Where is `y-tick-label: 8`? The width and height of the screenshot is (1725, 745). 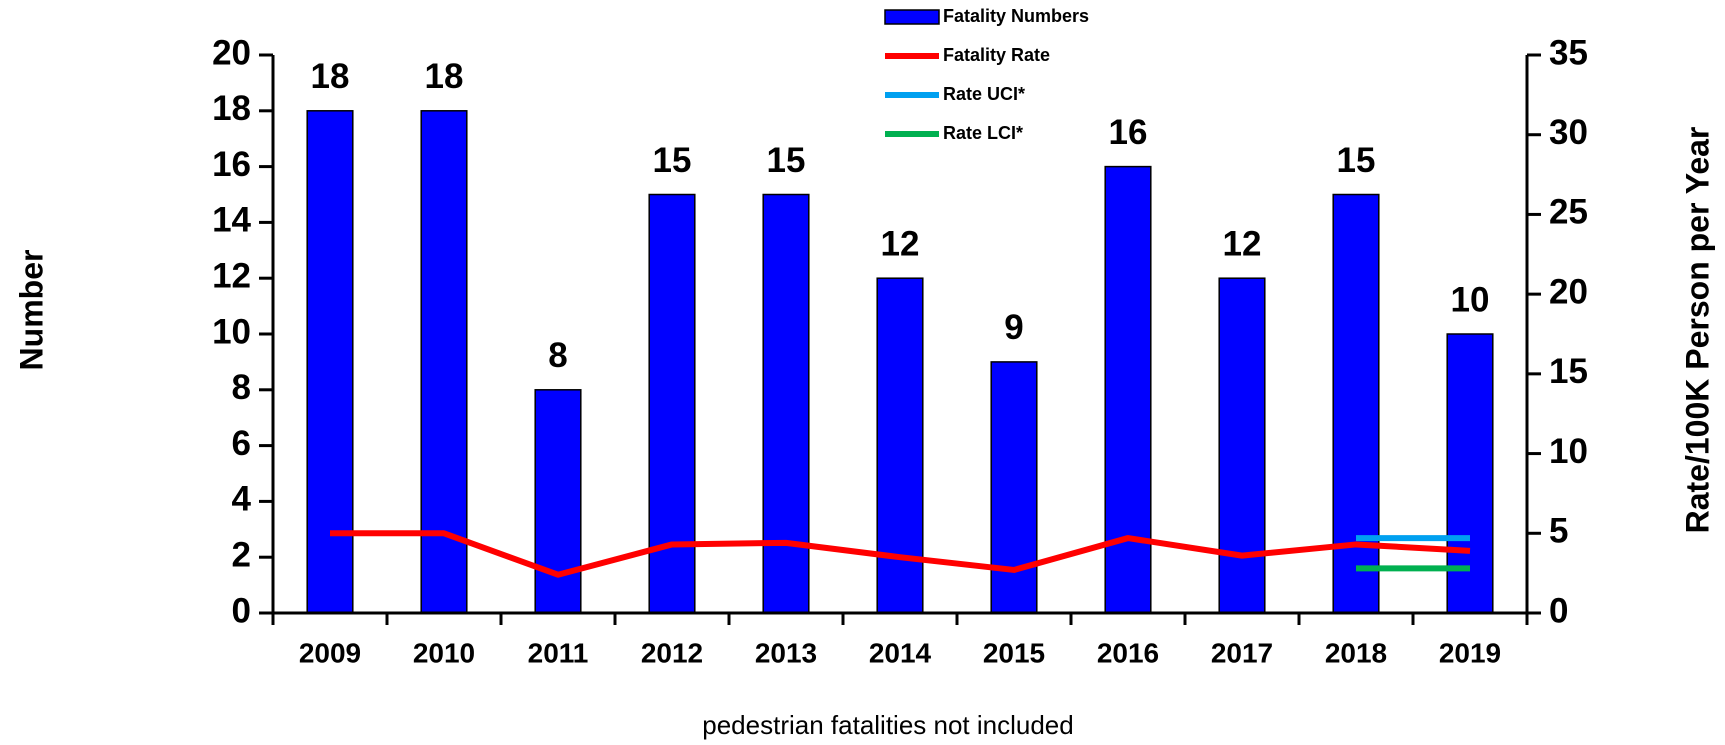 y-tick-label: 8 is located at coordinates (241, 387).